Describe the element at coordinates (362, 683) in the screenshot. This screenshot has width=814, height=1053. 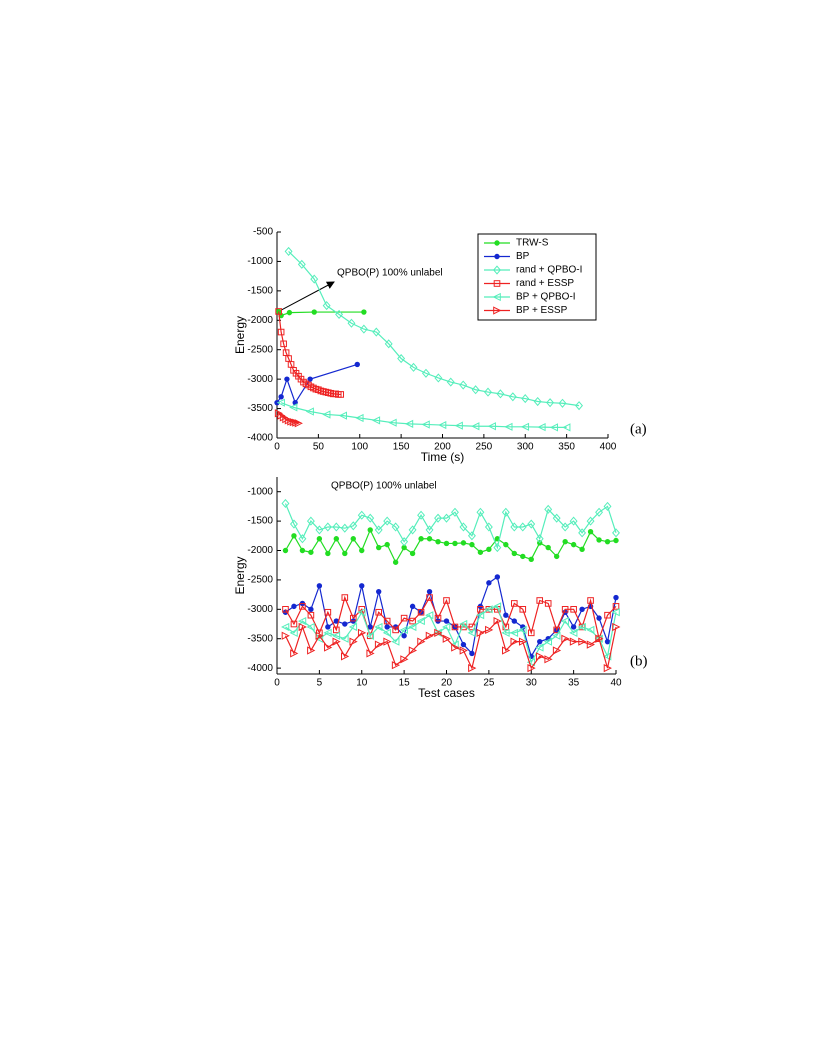
I see `x-tick-label: 10` at that location.